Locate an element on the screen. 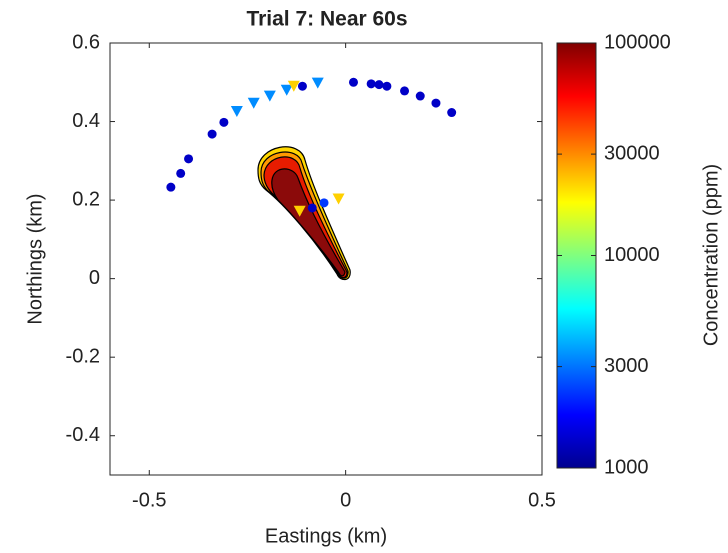 The image size is (728, 553). plume is located at coordinates (304, 213).